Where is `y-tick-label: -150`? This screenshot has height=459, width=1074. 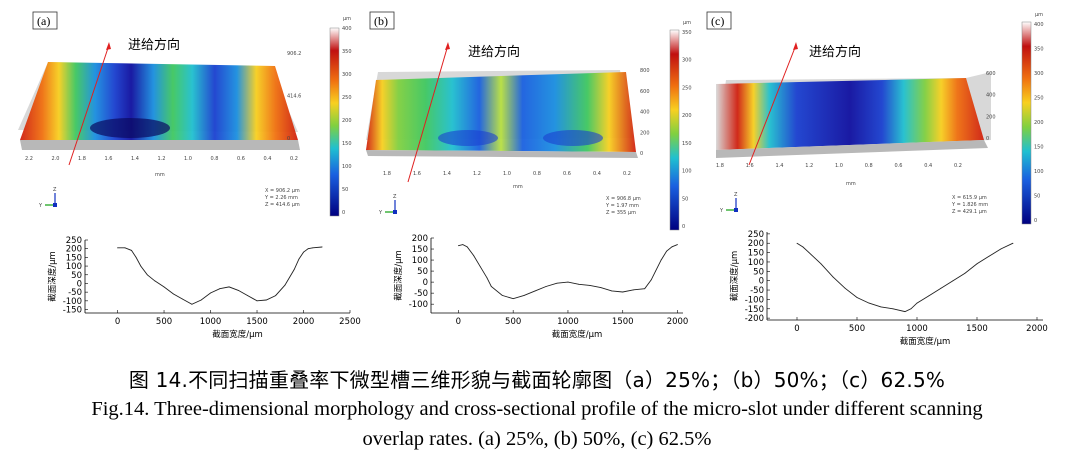
y-tick-label: -150 is located at coordinates (72, 311).